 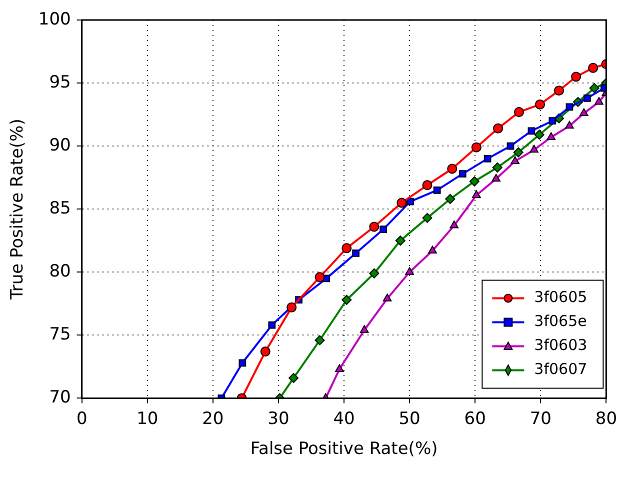 I want to click on y-tick-label: 85, so click(x=60, y=208).